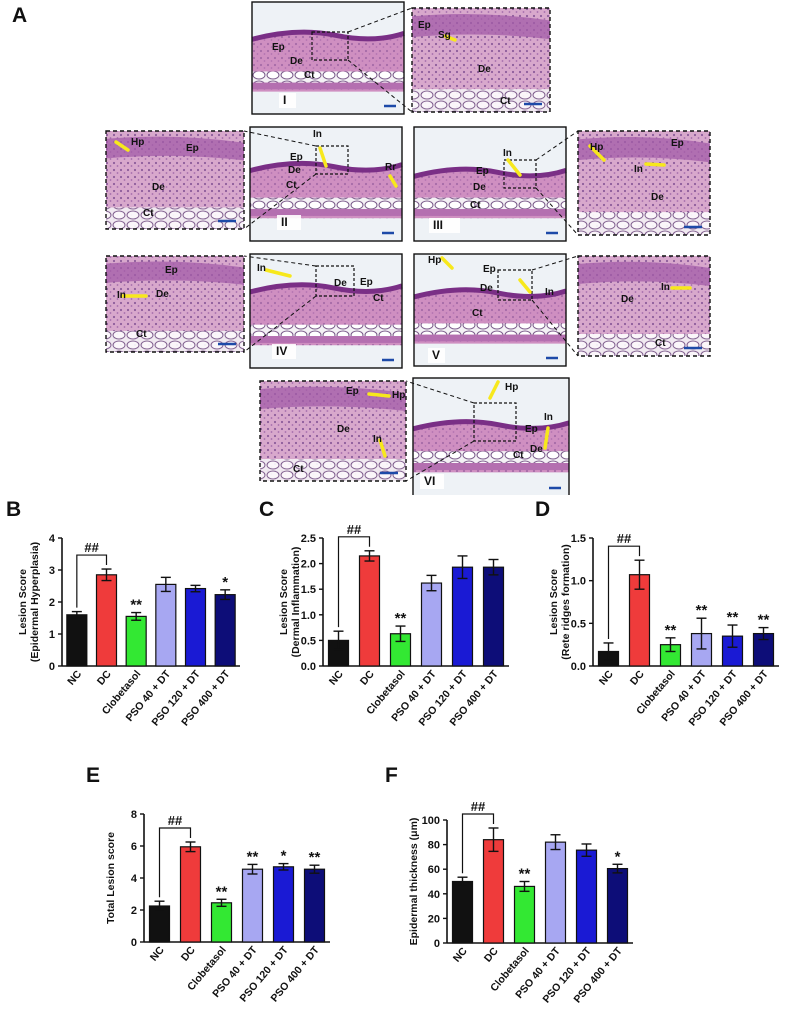 This screenshot has height=1024, width=791. I want to click on y-tick-label: 3, so click(52, 571).